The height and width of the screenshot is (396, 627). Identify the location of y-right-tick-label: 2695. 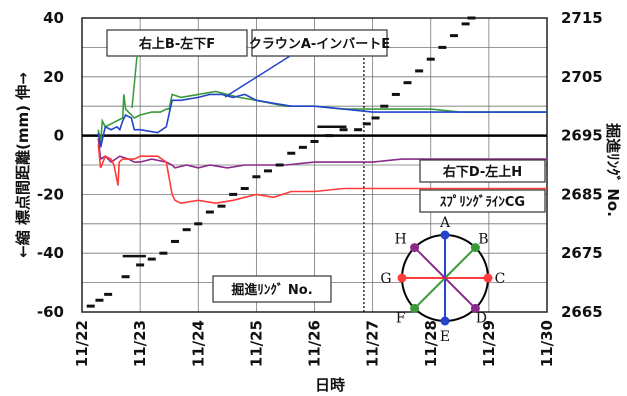
(582, 136).